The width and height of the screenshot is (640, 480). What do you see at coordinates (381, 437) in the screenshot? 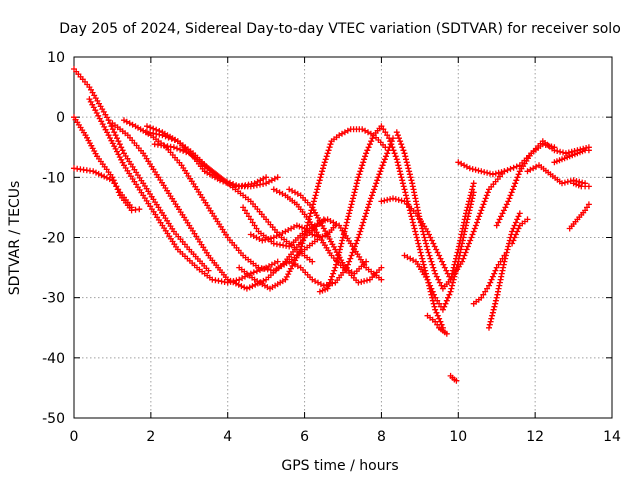
I see `x-tick-label: 8` at bounding box center [381, 437].